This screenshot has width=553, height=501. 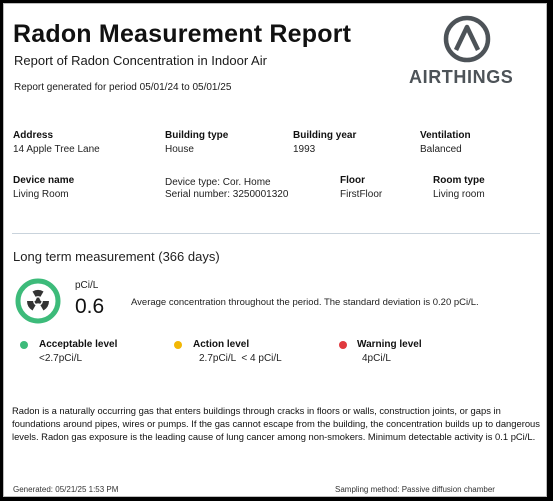 What do you see at coordinates (441, 149) in the screenshot?
I see `ventilation-value: Balanced` at bounding box center [441, 149].